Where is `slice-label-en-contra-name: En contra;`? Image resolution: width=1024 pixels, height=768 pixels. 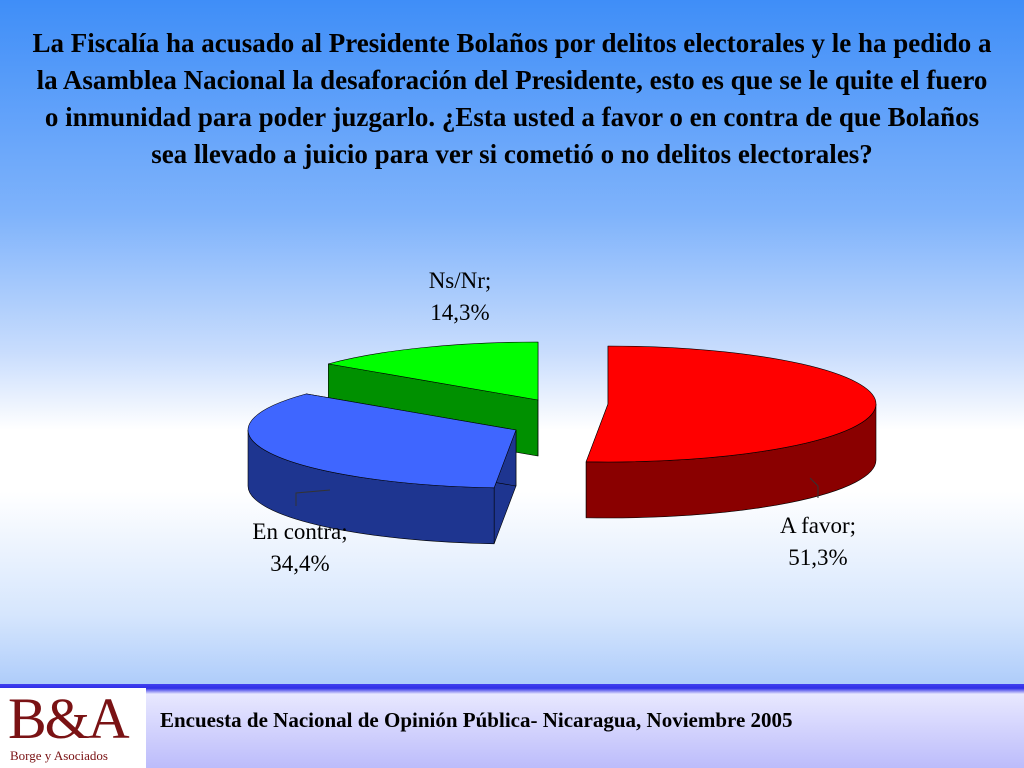
slice-label-en-contra-name: En contra; is located at coordinates (300, 531).